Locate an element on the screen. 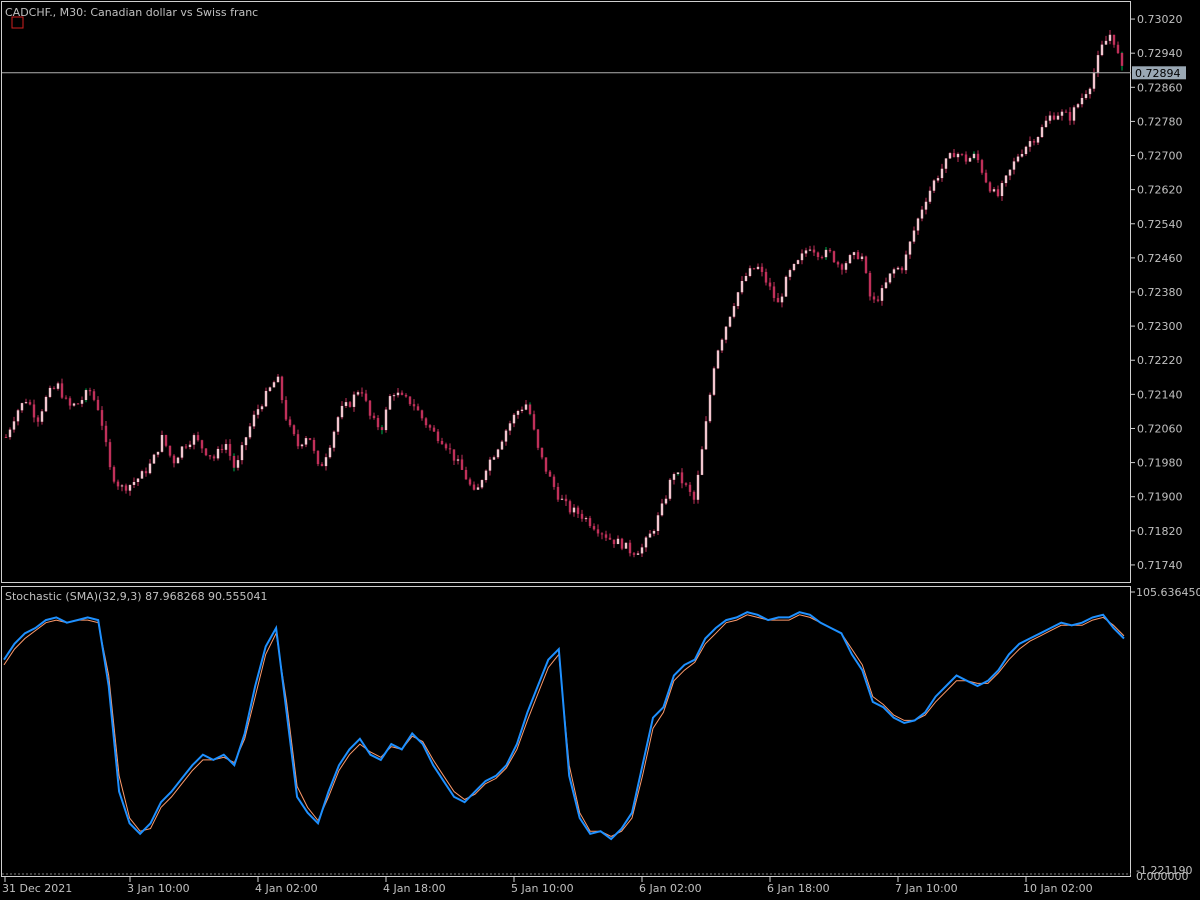 The width and height of the screenshot is (1200, 900). price-tick-label: 0.71820 is located at coordinates (1160, 531).